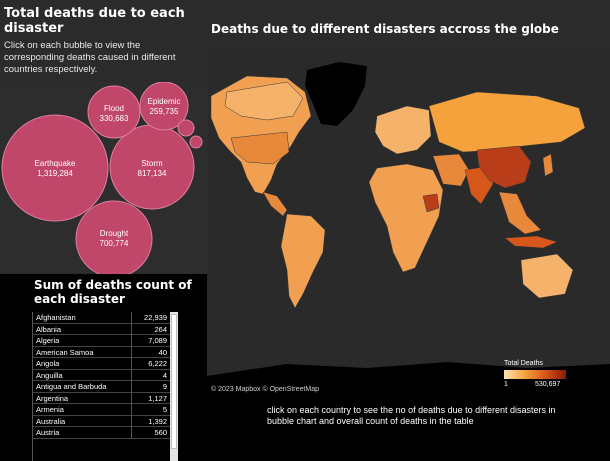 This screenshot has width=610, height=461. What do you see at coordinates (506, 384) in the screenshot?
I see `legend-min: 1` at bounding box center [506, 384].